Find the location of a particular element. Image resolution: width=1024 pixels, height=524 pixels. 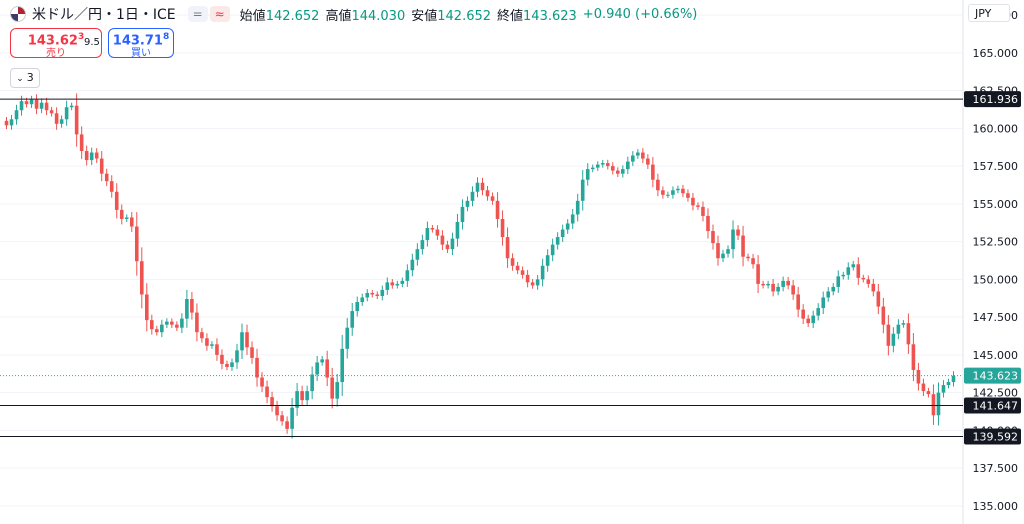

open-label: 始値 is located at coordinates (252, 16).